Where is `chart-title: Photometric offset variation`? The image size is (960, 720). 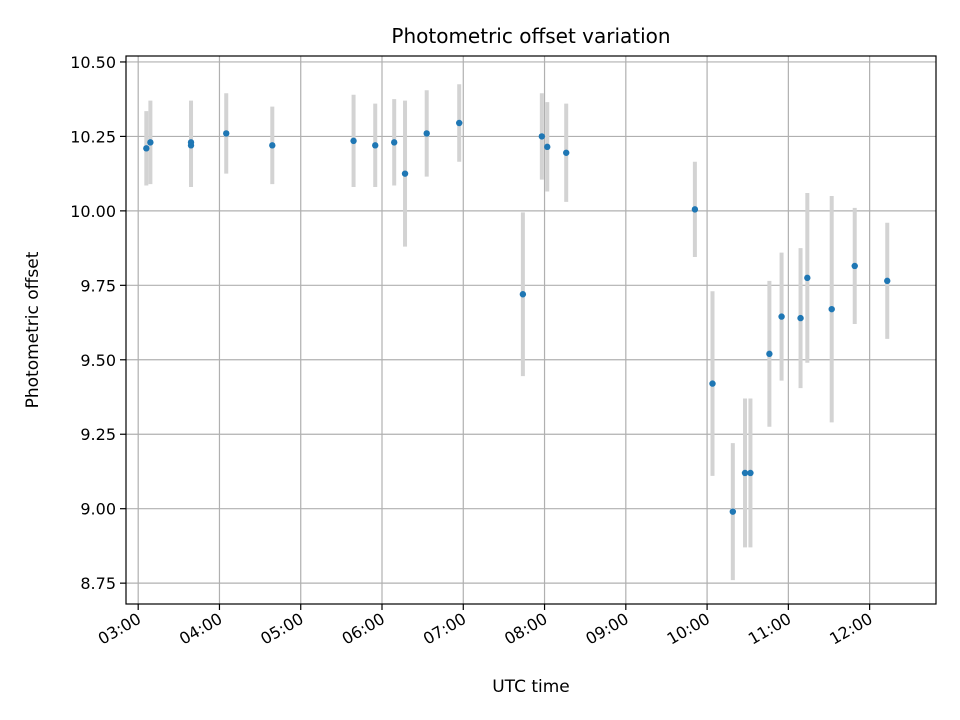 chart-title: Photometric offset variation is located at coordinates (530, 36).